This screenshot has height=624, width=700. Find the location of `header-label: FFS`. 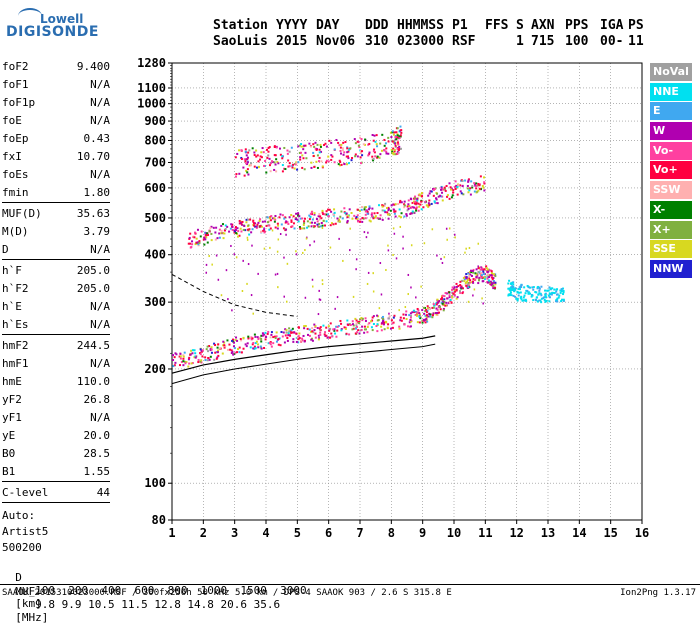

header-label: FFS is located at coordinates (497, 25).